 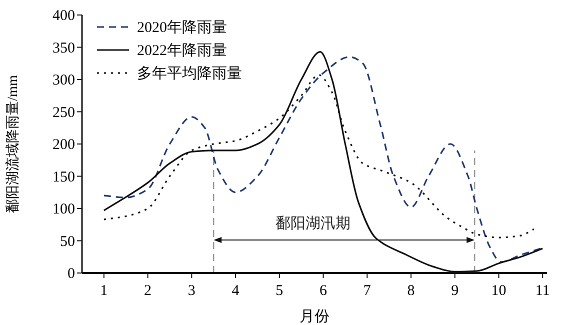 What do you see at coordinates (104, 291) in the screenshot?
I see `x-tick-label: 1` at bounding box center [104, 291].